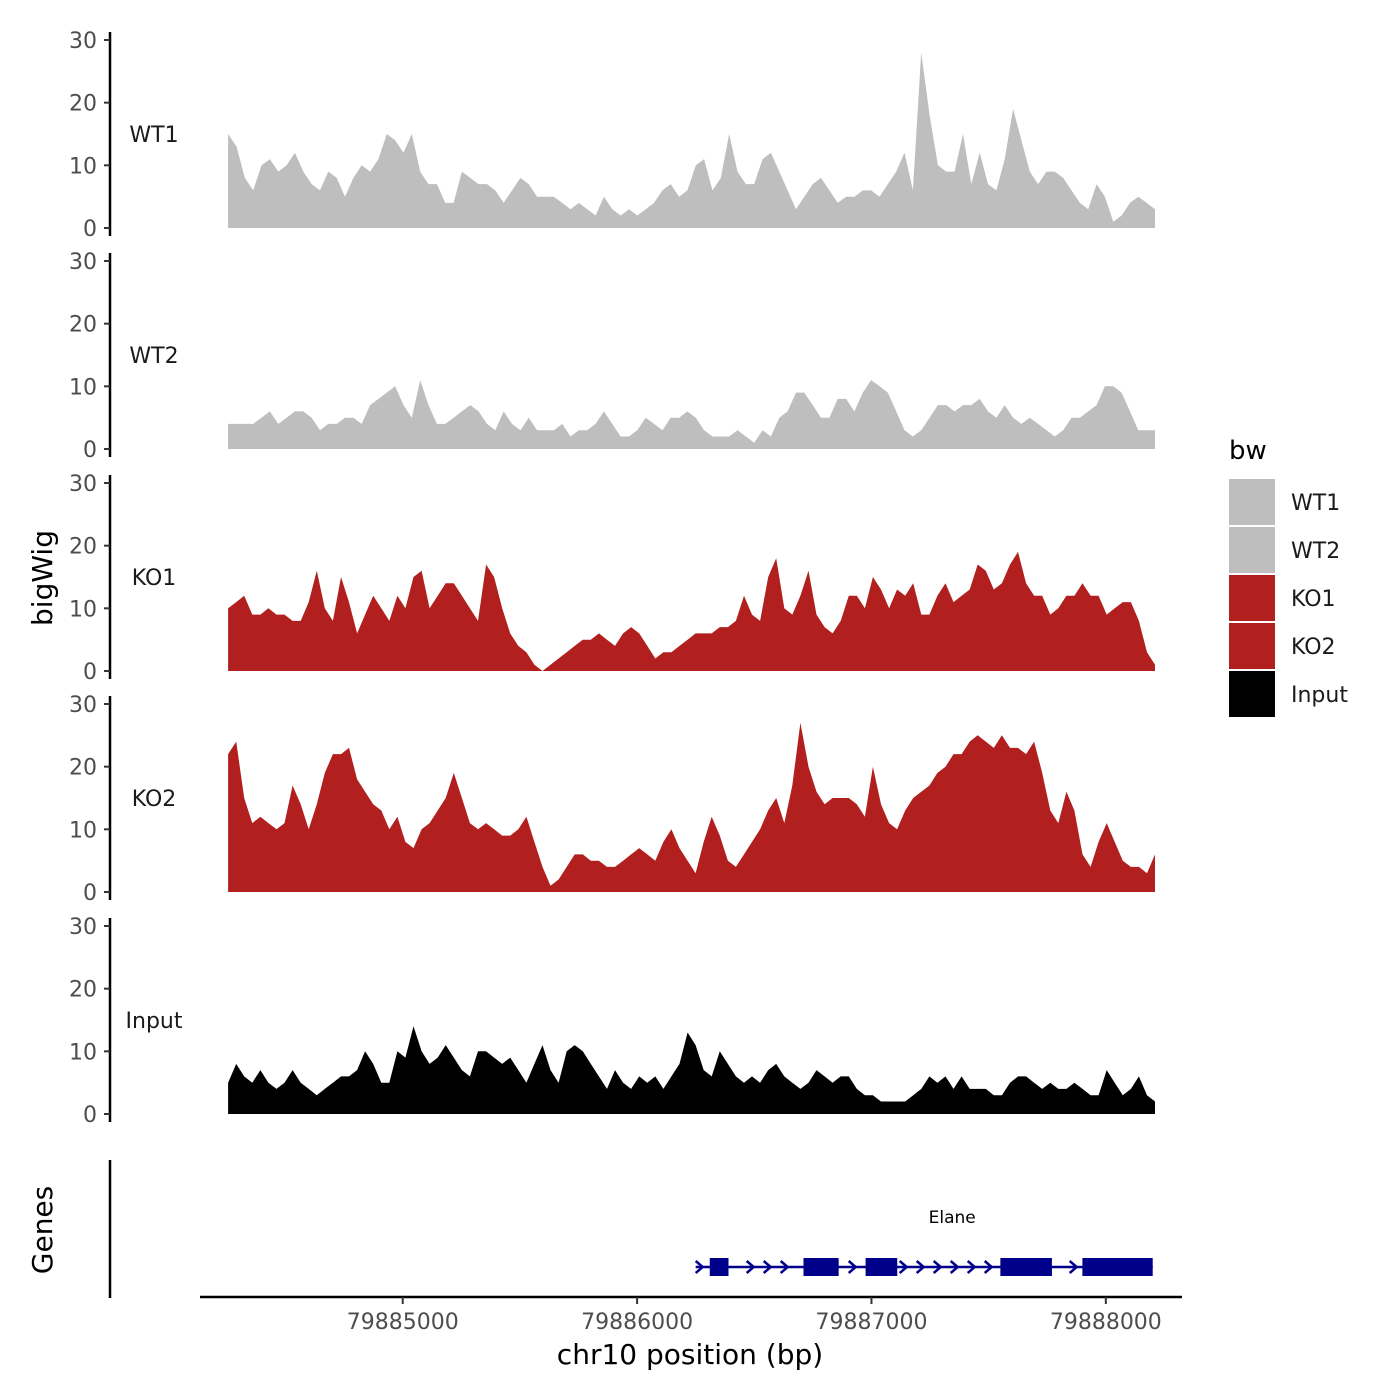  Describe the element at coordinates (154, 799) in the screenshot. I see `track-label: KO2` at that location.